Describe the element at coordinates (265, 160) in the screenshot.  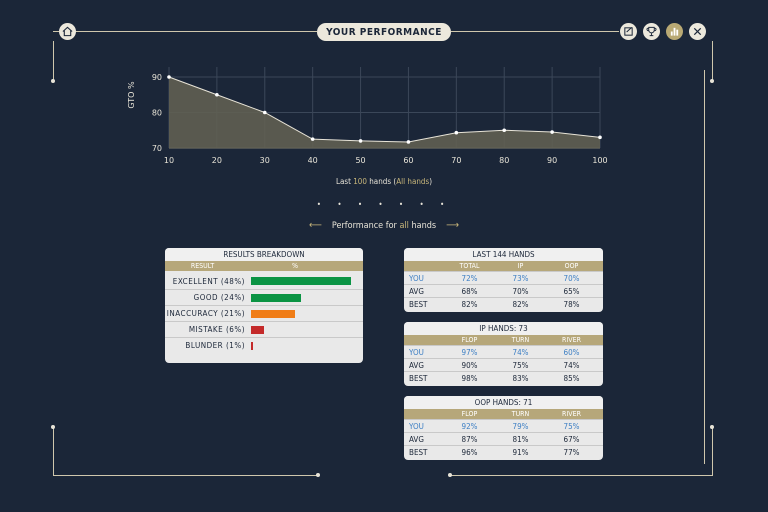
I see `x-tick-label: 30` at that location.